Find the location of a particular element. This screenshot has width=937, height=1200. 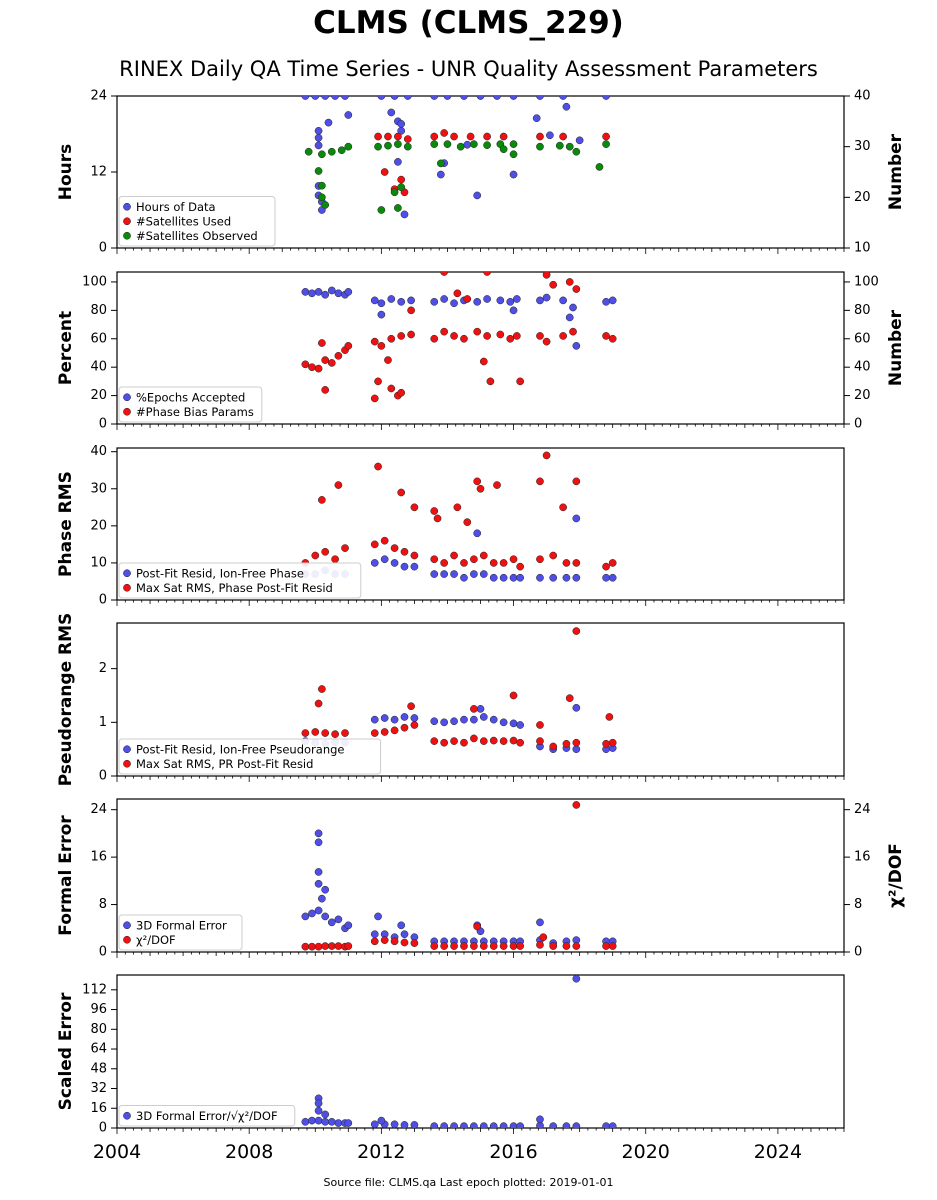

y-axis-label: Hours is located at coordinates (66, 172).